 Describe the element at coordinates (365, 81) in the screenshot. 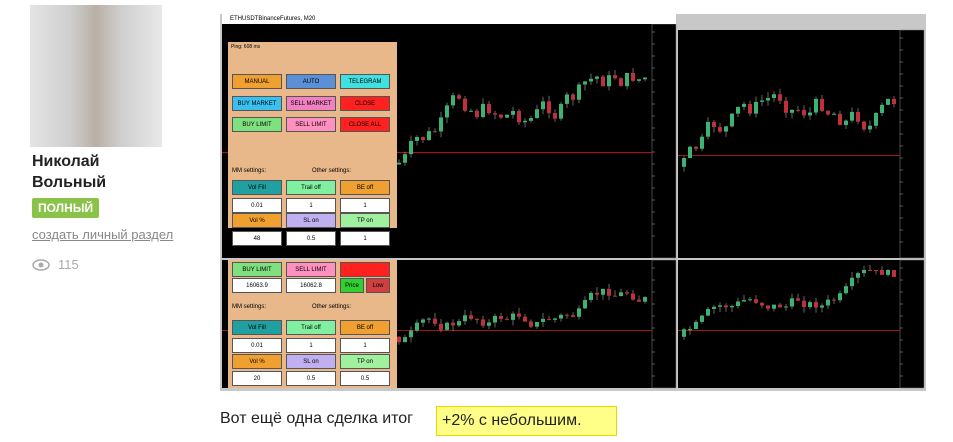

I see `panel-button: TELEGRAM` at that location.